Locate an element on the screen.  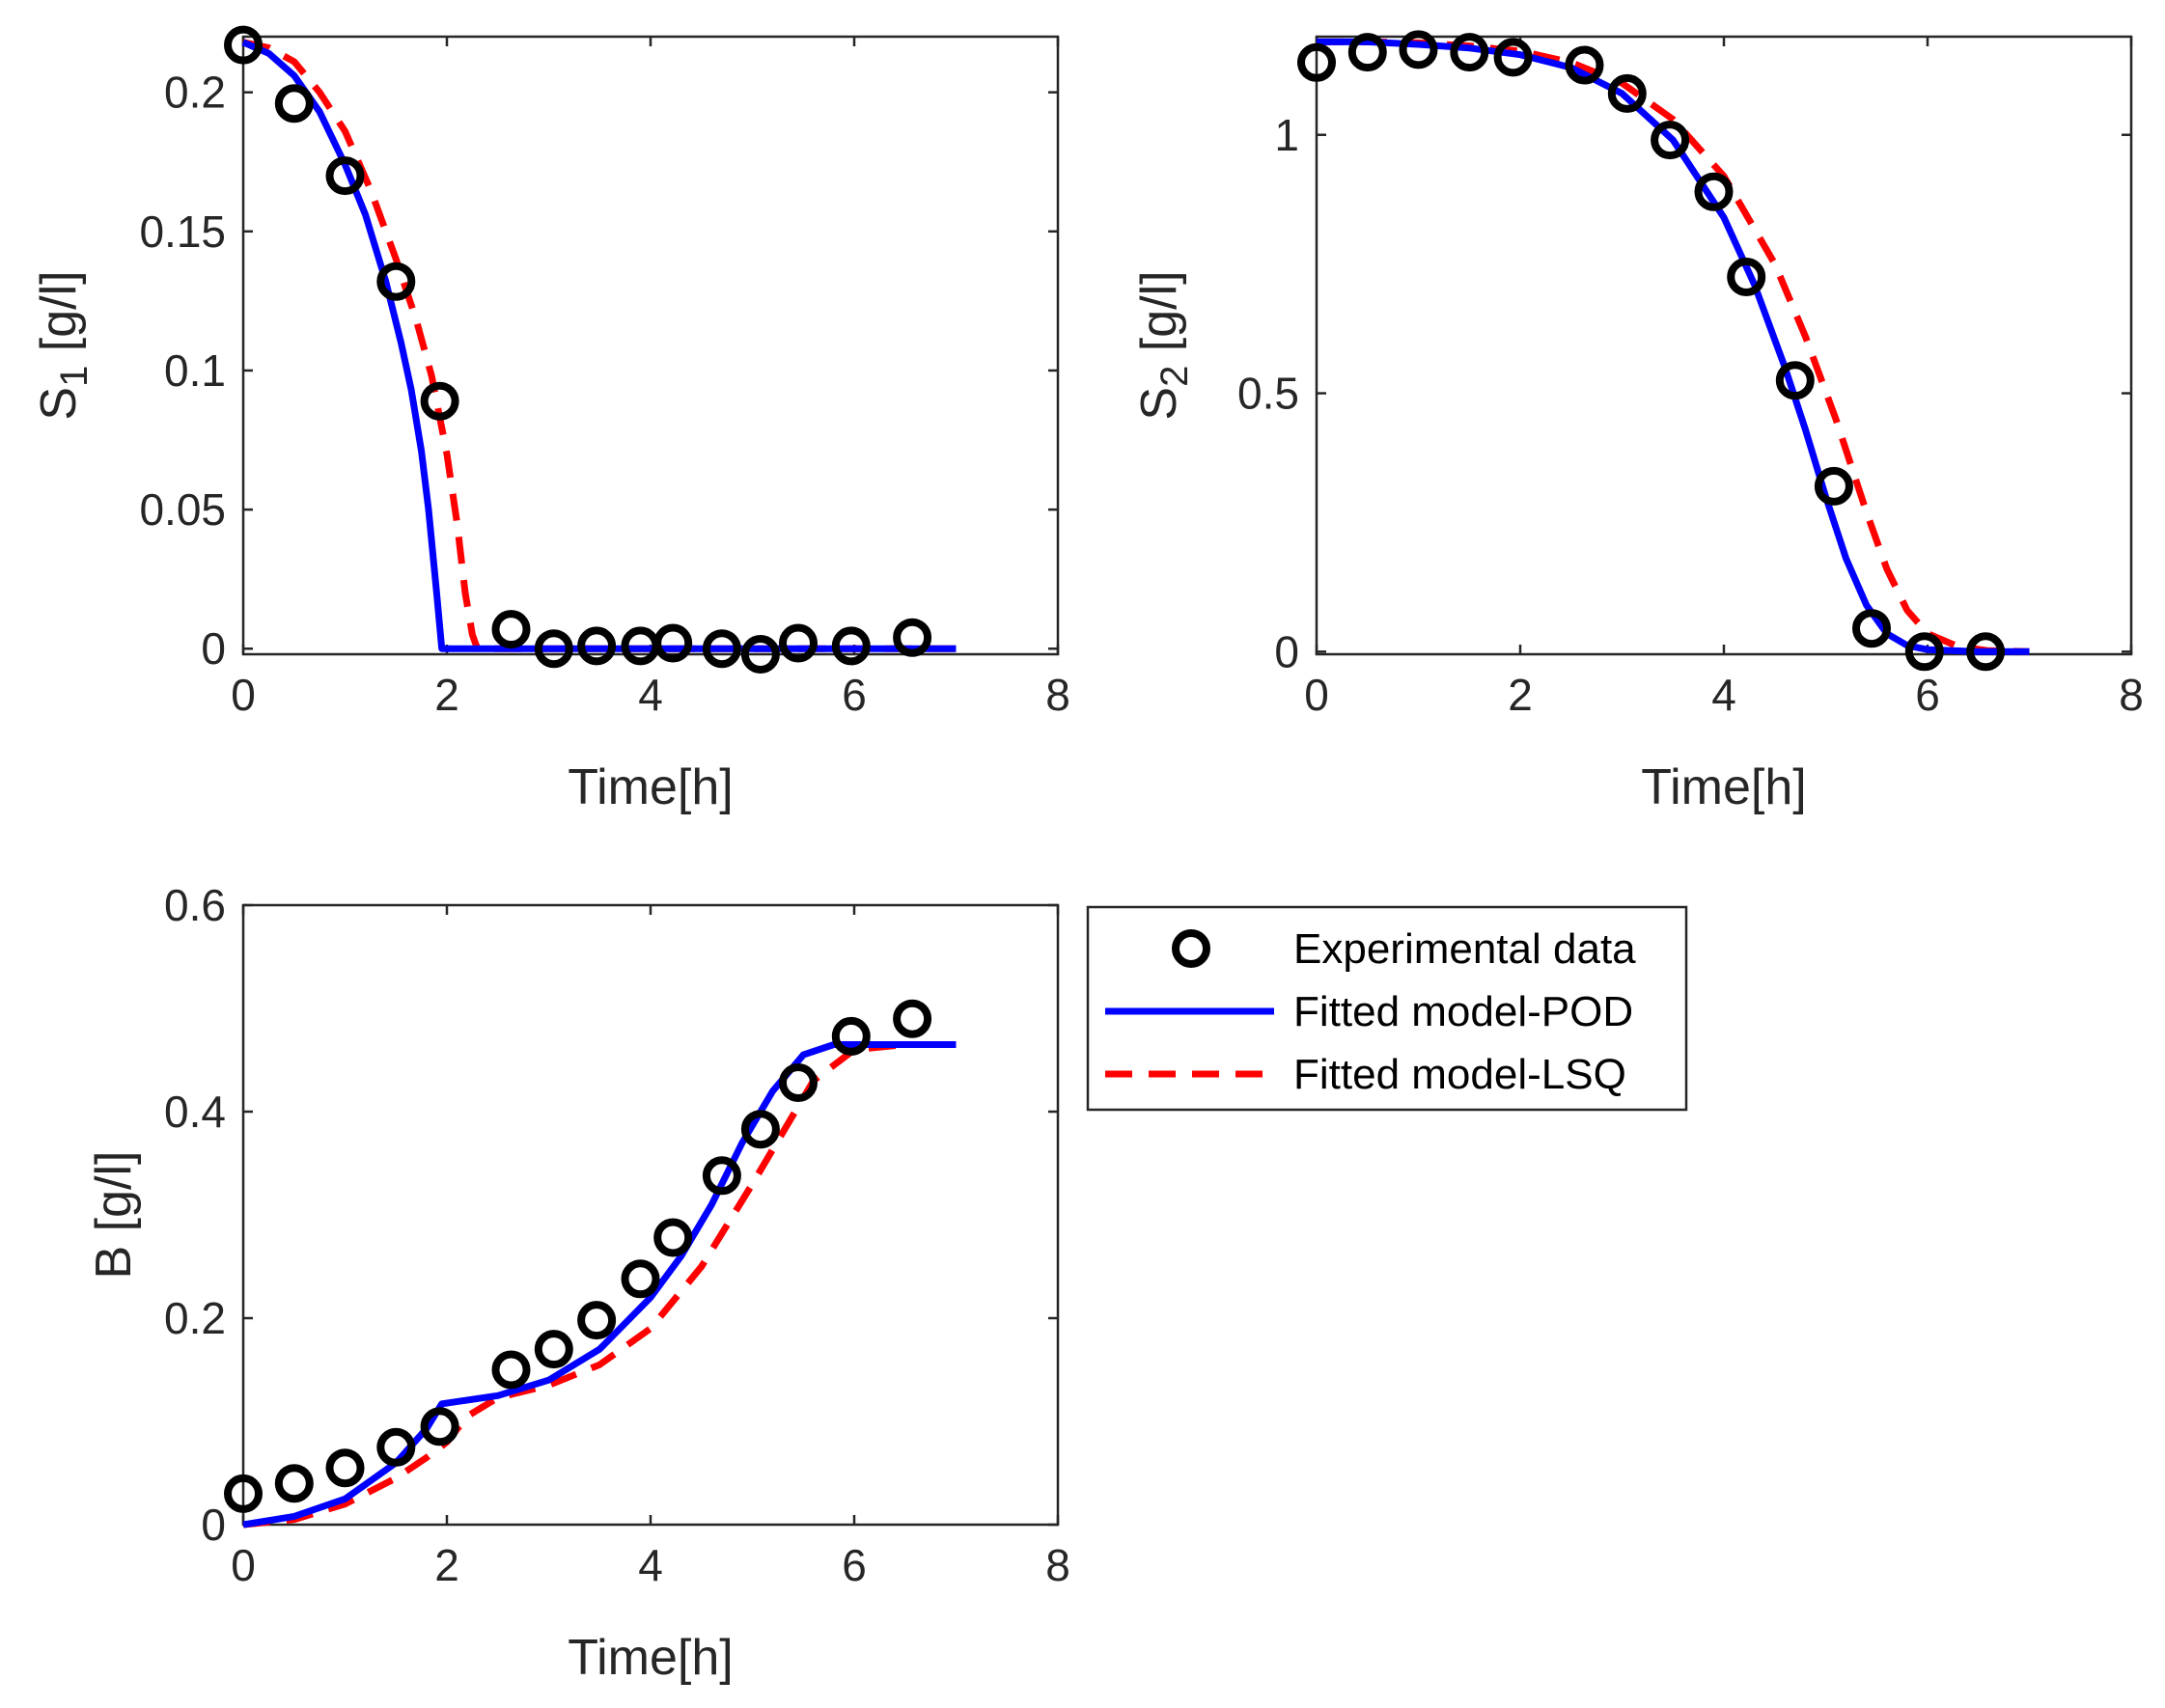
tick-labels-s2: 0 2 4 6 8 0 0.5 1 is located at coordinates (1690, 415).